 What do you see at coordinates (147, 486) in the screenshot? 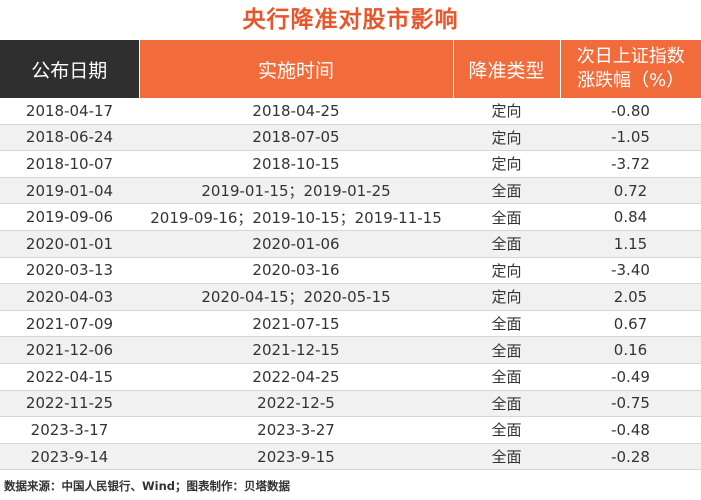
I see `source-note: 数据来源：中国人民银行、Wind；图表制作：贝塔数据` at bounding box center [147, 486].